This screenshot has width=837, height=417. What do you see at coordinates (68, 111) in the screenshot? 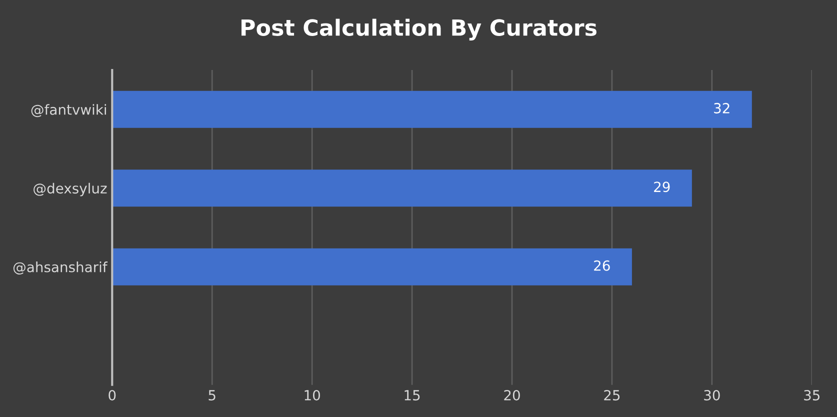
I see `y-tick-label: @fantvwiki` at bounding box center [68, 111].